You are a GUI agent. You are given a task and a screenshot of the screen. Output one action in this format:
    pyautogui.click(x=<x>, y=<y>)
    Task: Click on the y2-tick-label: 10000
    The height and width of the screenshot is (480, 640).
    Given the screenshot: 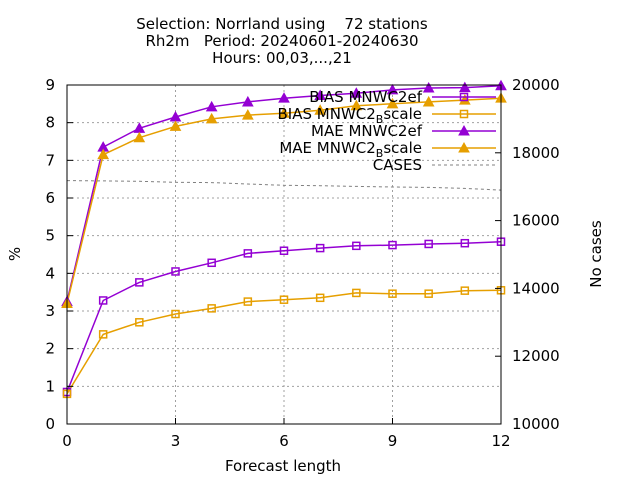 What is the action you would take?
    pyautogui.click(x=536, y=424)
    